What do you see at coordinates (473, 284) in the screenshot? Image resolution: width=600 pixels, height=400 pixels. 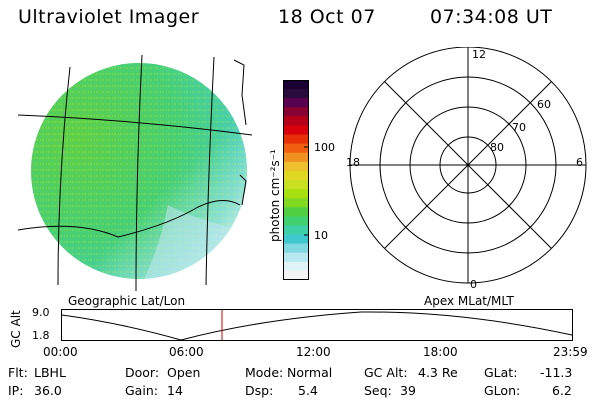 I see `mlt-label-0: 0` at bounding box center [473, 284].